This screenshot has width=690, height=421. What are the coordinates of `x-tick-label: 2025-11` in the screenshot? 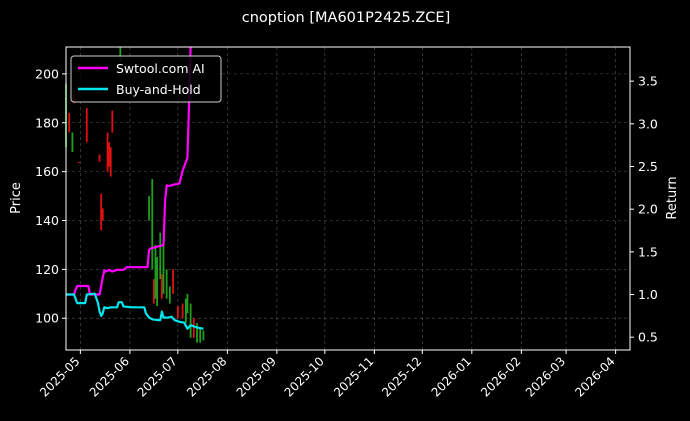 It's located at (353, 376).